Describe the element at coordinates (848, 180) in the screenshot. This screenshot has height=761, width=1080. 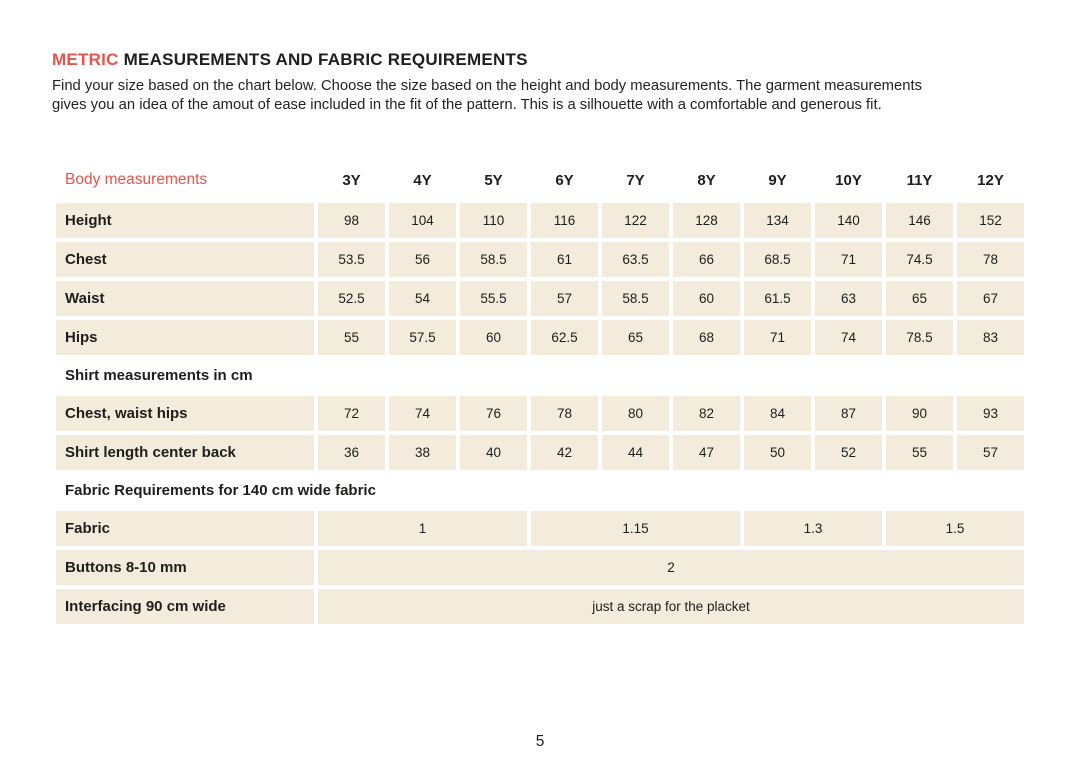
I see `column-header-size-10y: 10Y` at that location.